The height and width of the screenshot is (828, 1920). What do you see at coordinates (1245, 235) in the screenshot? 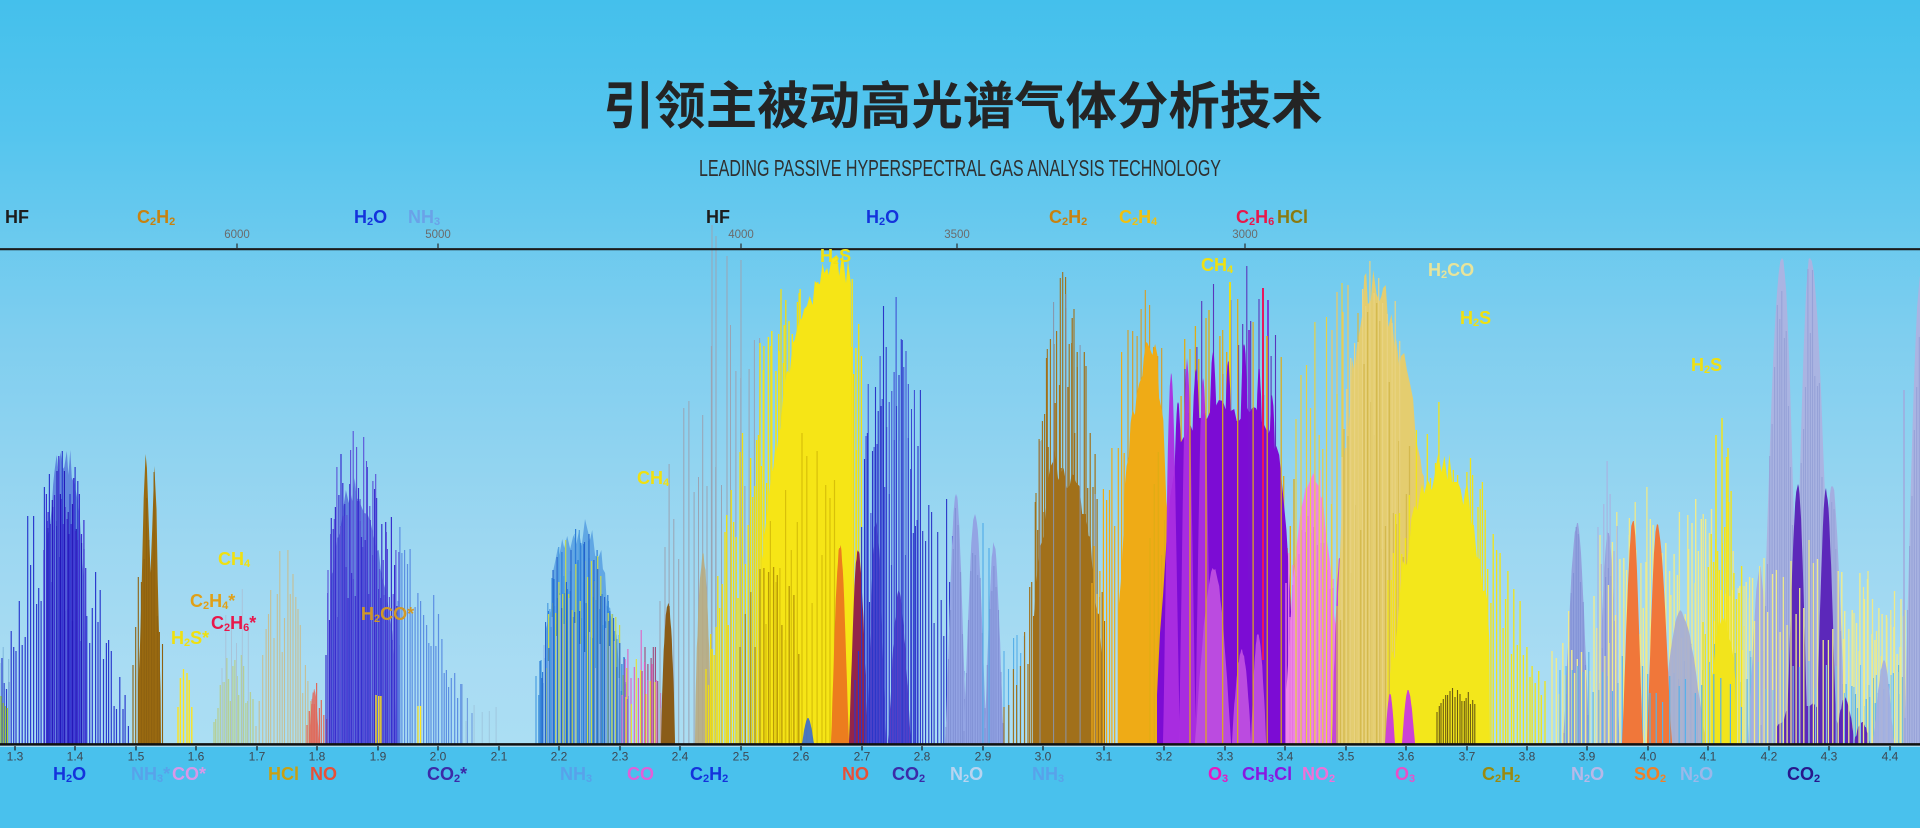
I see `svg-text: 3000` at bounding box center [1245, 235].